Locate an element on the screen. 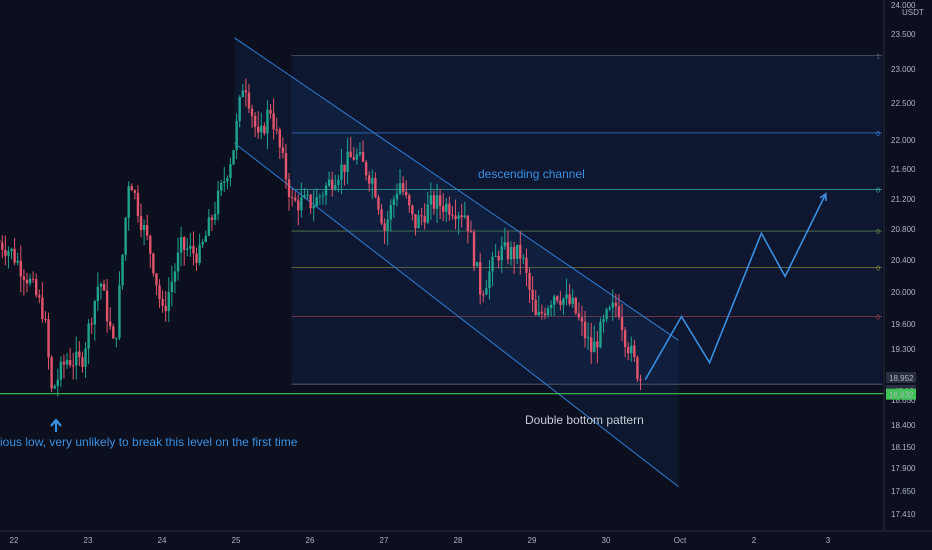 The image size is (932, 550). projection-path is located at coordinates (735, 286).